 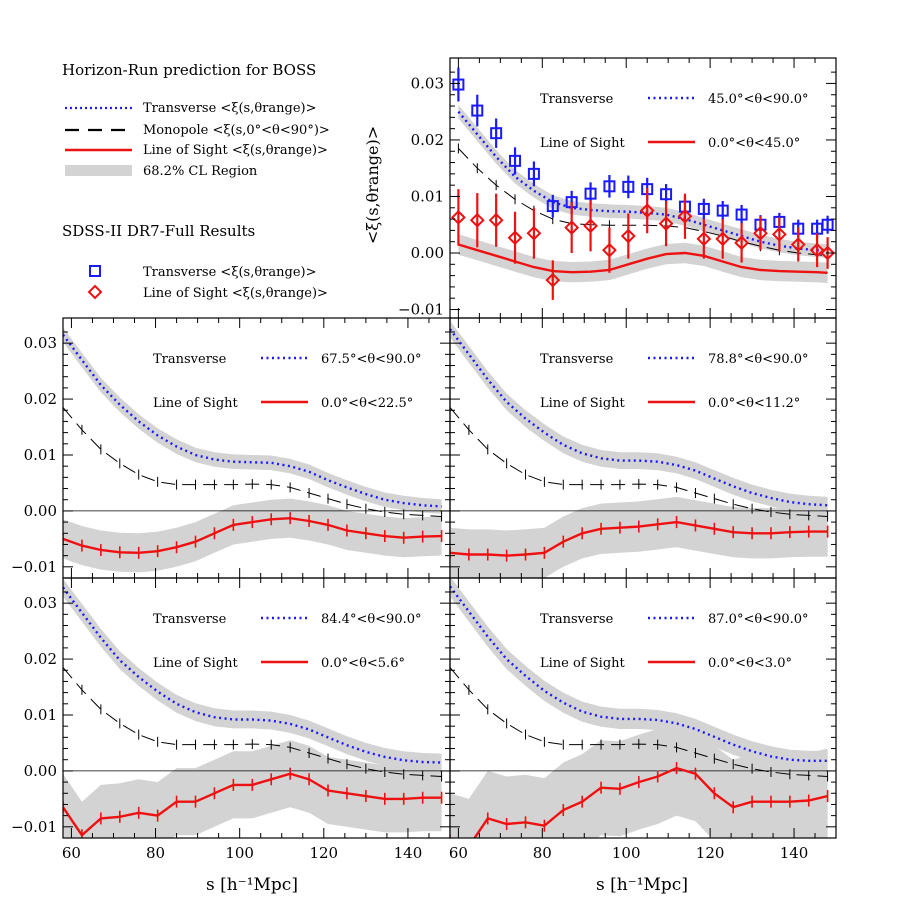 I want to click on panel-legend-transverse-range: 45.0°<θ<90.0°, so click(x=758, y=99).